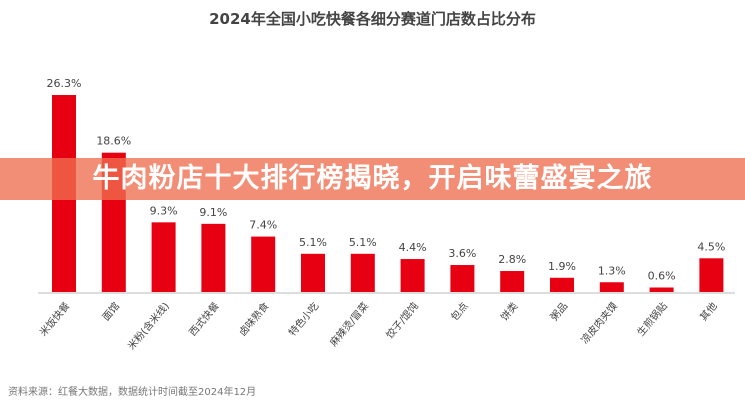 The height and width of the screenshot is (400, 745). What do you see at coordinates (512, 259) in the screenshot?
I see `data-label: 2.8%` at bounding box center [512, 259].